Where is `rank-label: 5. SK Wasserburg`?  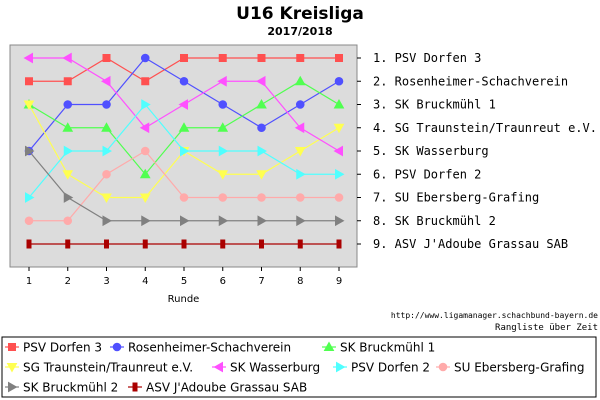 rank-label: 5. SK Wasserburg is located at coordinates (431, 151).